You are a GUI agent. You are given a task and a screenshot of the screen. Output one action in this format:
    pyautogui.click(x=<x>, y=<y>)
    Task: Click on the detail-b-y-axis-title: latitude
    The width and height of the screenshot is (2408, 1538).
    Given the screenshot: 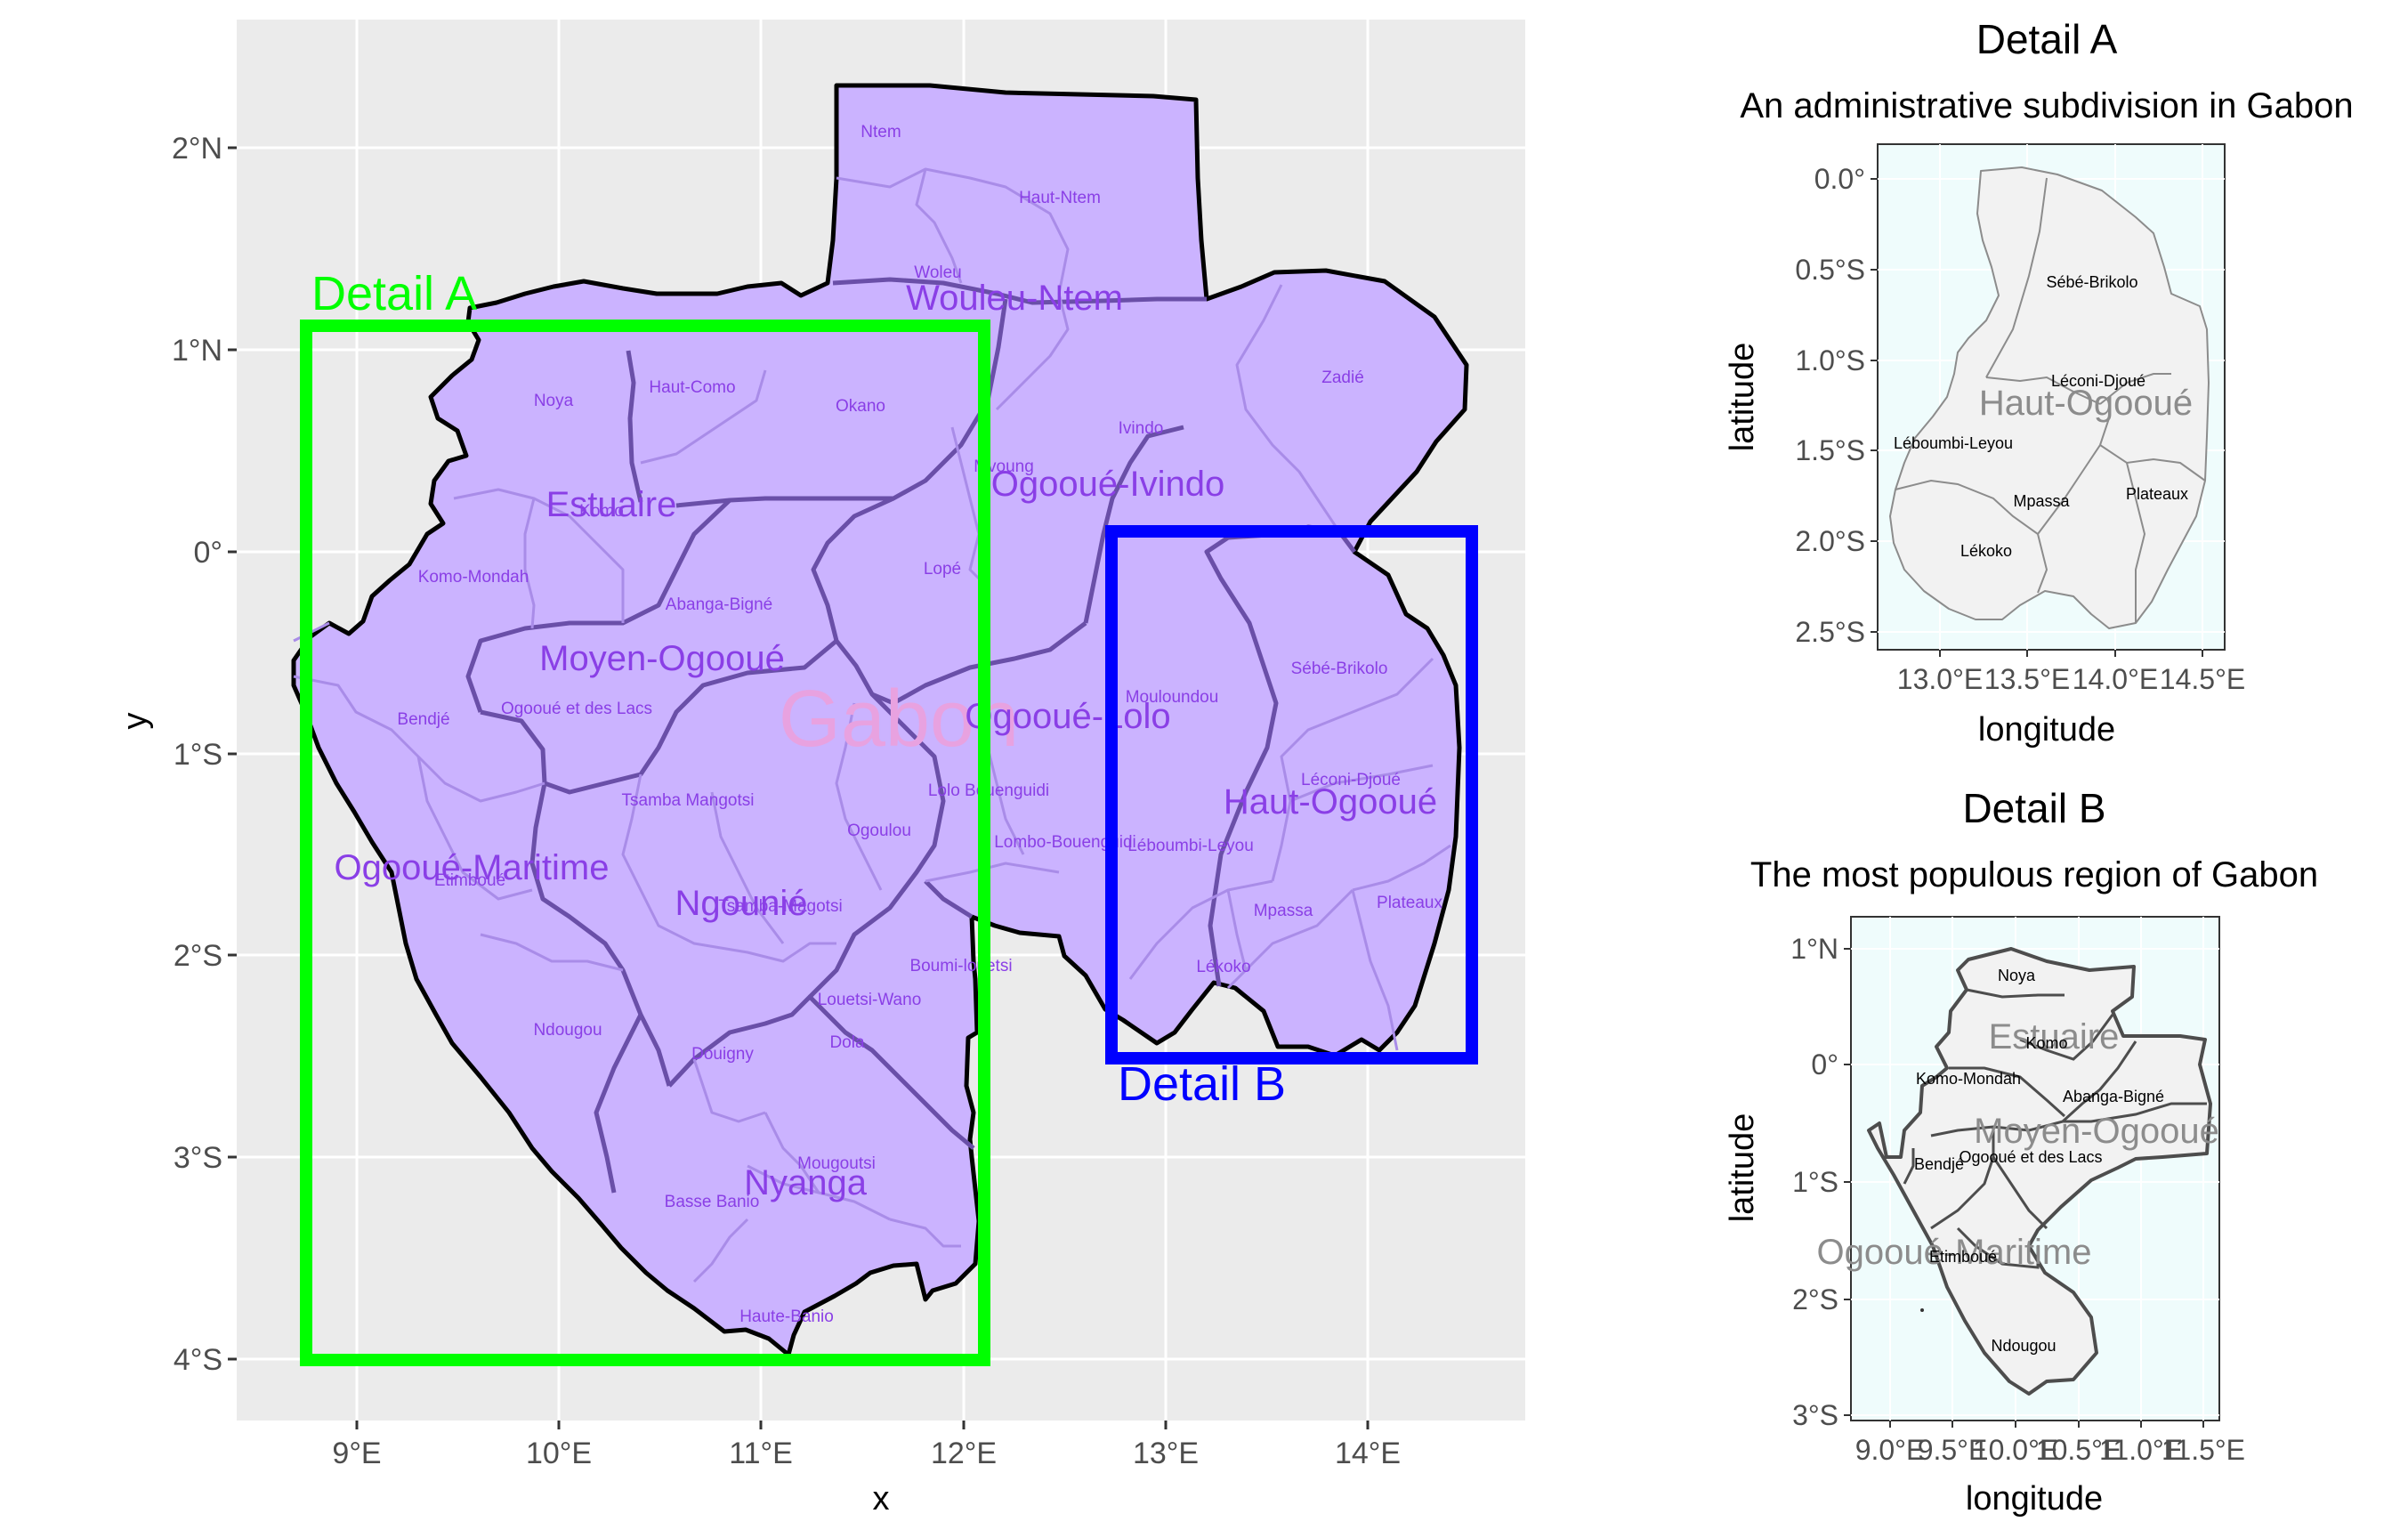 What is the action you would take?
    pyautogui.click(x=1742, y=1168)
    